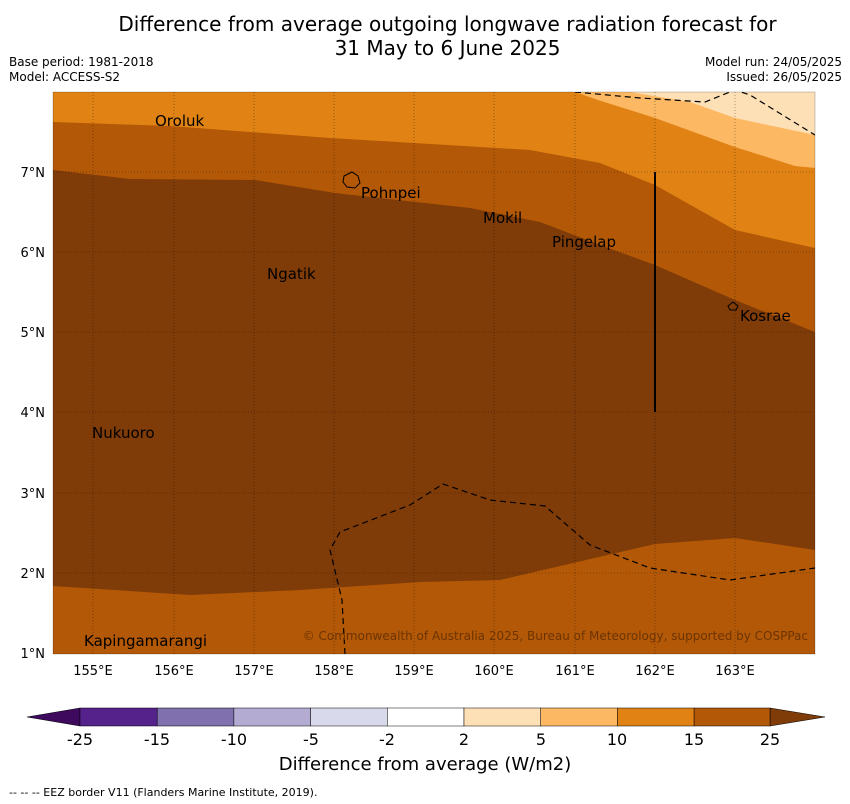 The width and height of the screenshot is (850, 804). I want to click on place-kapingamarangi: Kapingamarangi, so click(145, 641).